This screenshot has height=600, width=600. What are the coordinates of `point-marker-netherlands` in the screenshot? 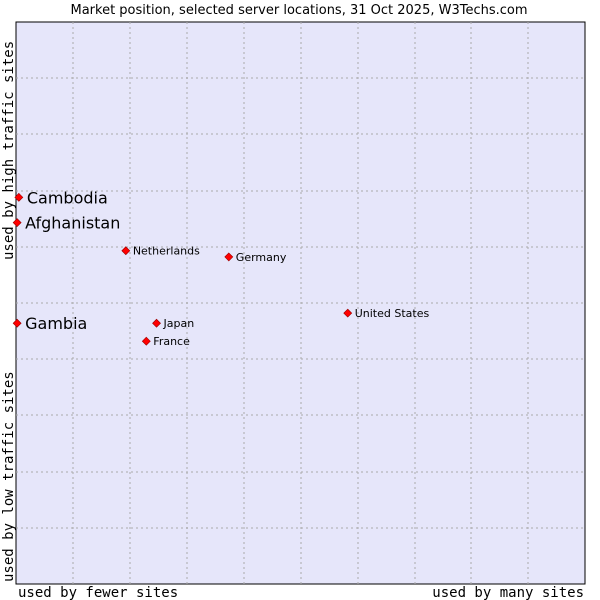 It's located at (126, 251).